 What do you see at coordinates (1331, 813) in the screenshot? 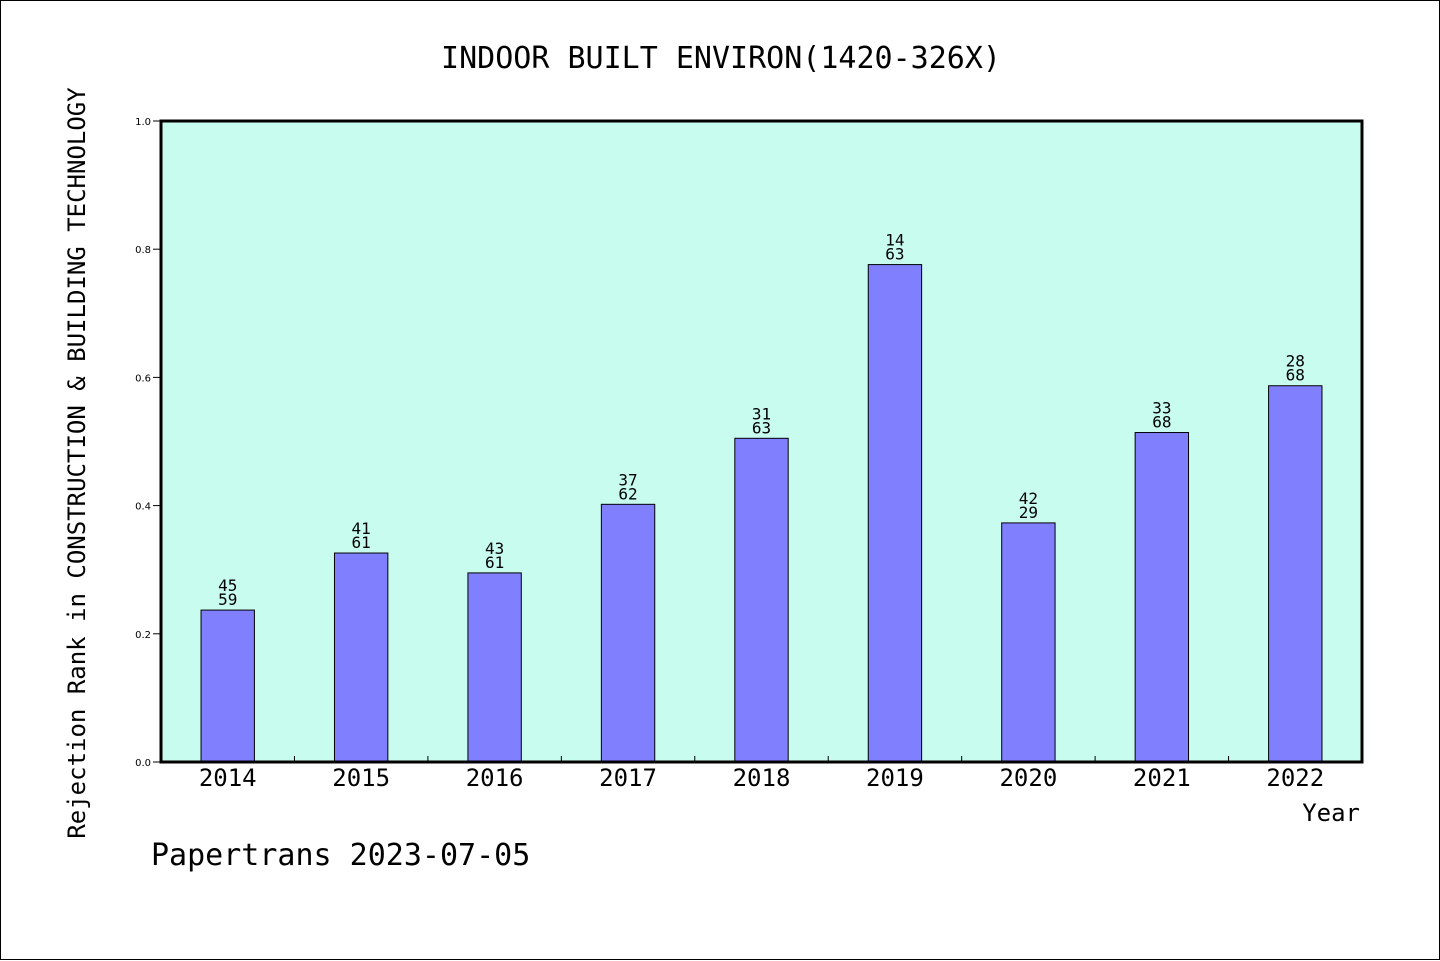
I see `x-axis-label: Year` at bounding box center [1331, 813].